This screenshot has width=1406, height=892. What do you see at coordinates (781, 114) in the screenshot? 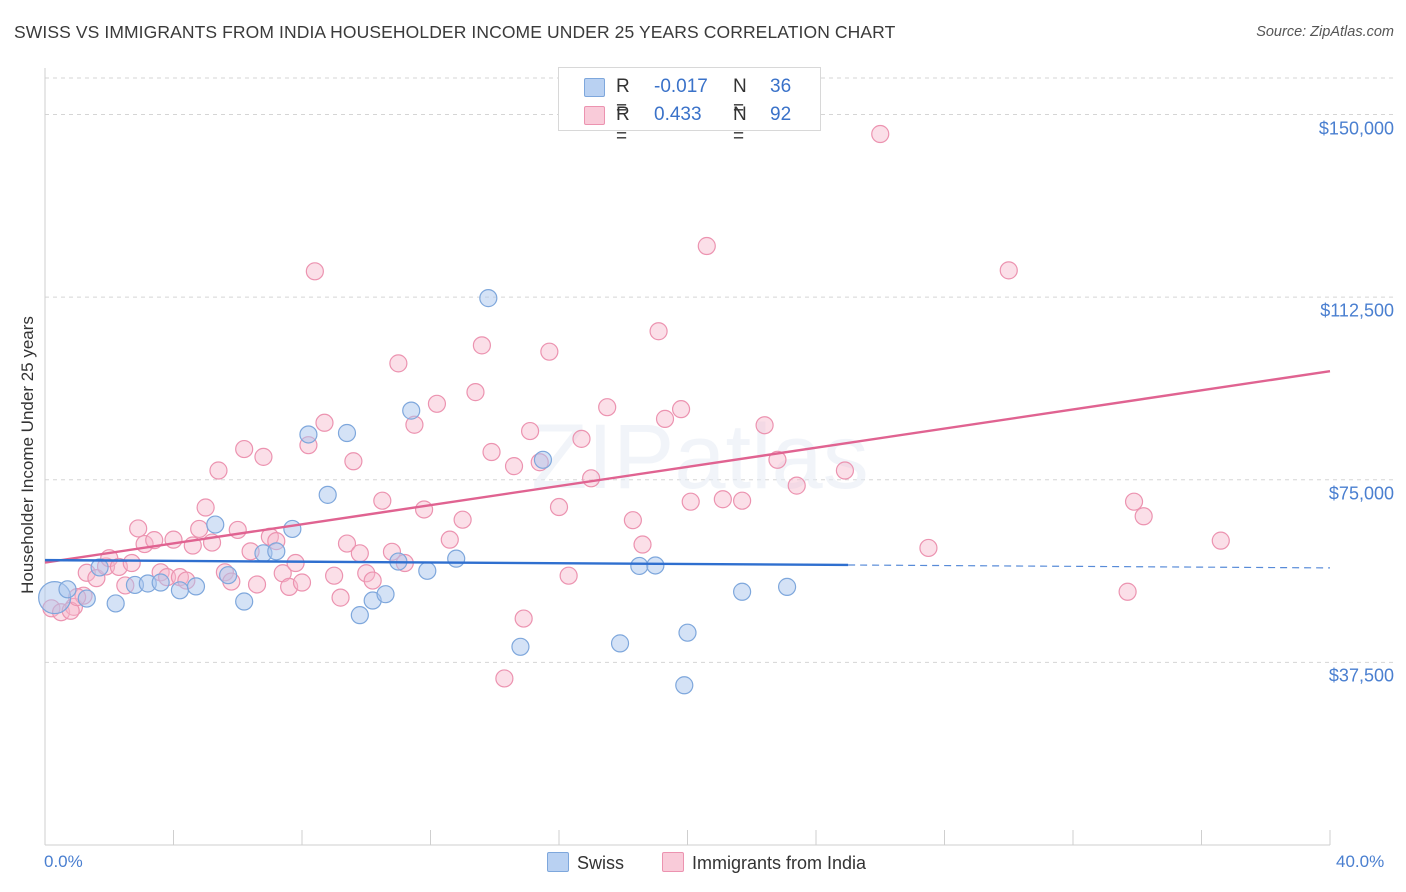
I see `india-n-value: 92` at bounding box center [781, 114].